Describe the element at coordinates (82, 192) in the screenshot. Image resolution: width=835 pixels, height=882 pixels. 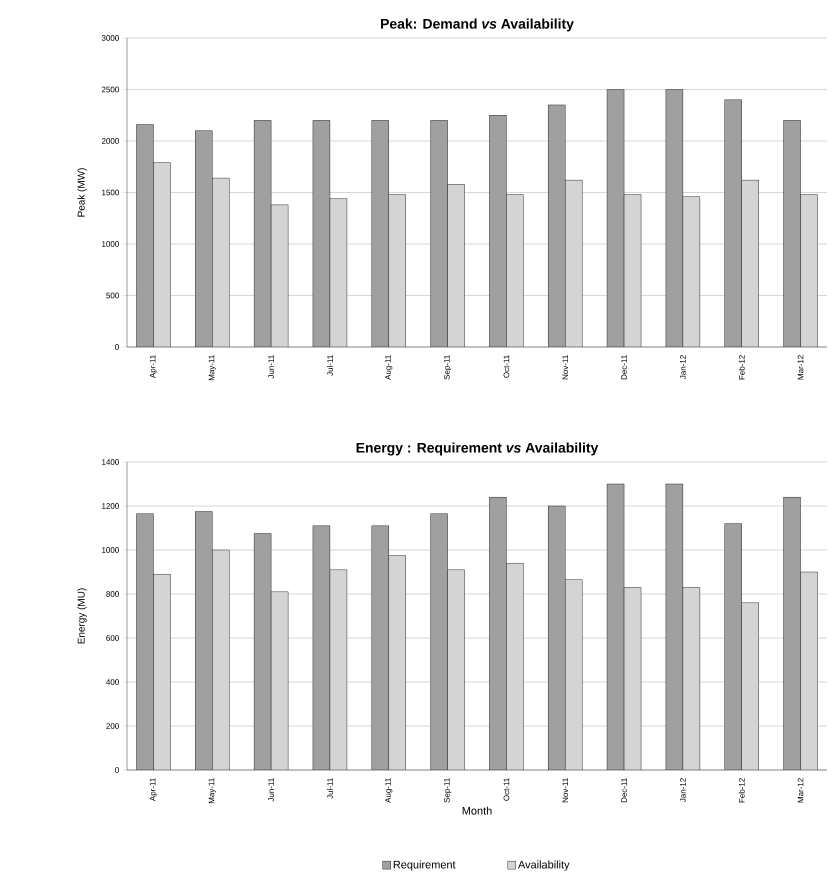
I see `y-axis-title: Peak (MW)` at that location.